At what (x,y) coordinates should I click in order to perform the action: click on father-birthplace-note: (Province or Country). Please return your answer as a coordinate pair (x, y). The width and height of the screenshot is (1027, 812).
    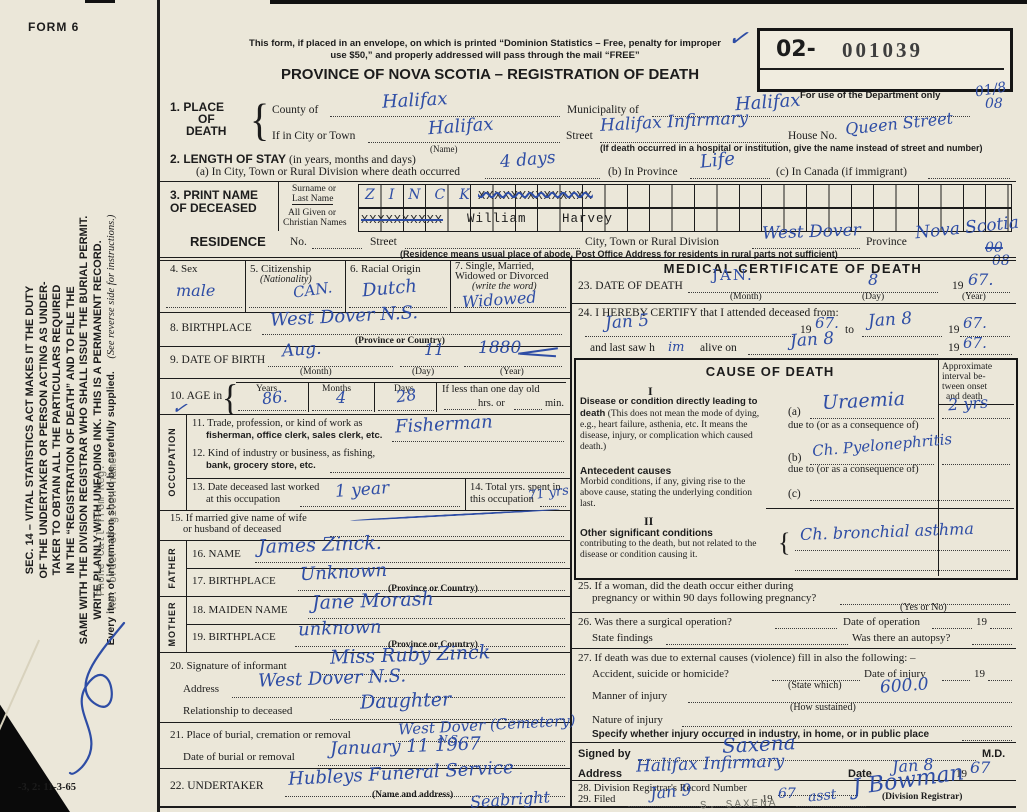
    Looking at the image, I should click on (433, 589).